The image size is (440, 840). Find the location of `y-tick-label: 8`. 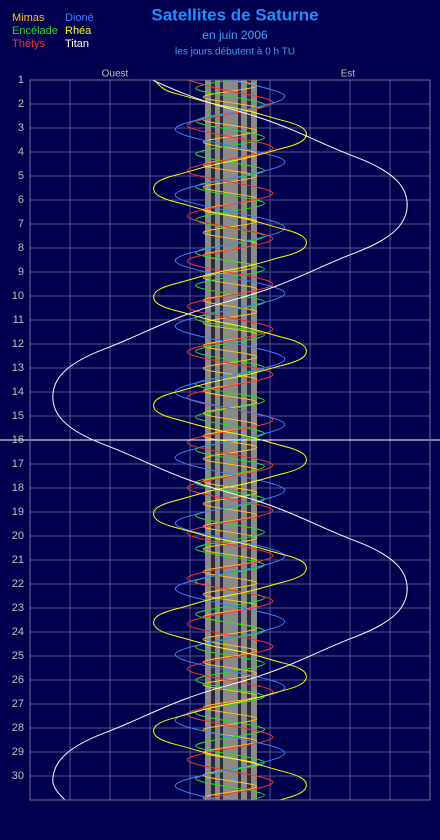

y-tick-label: 8 is located at coordinates (21, 248).